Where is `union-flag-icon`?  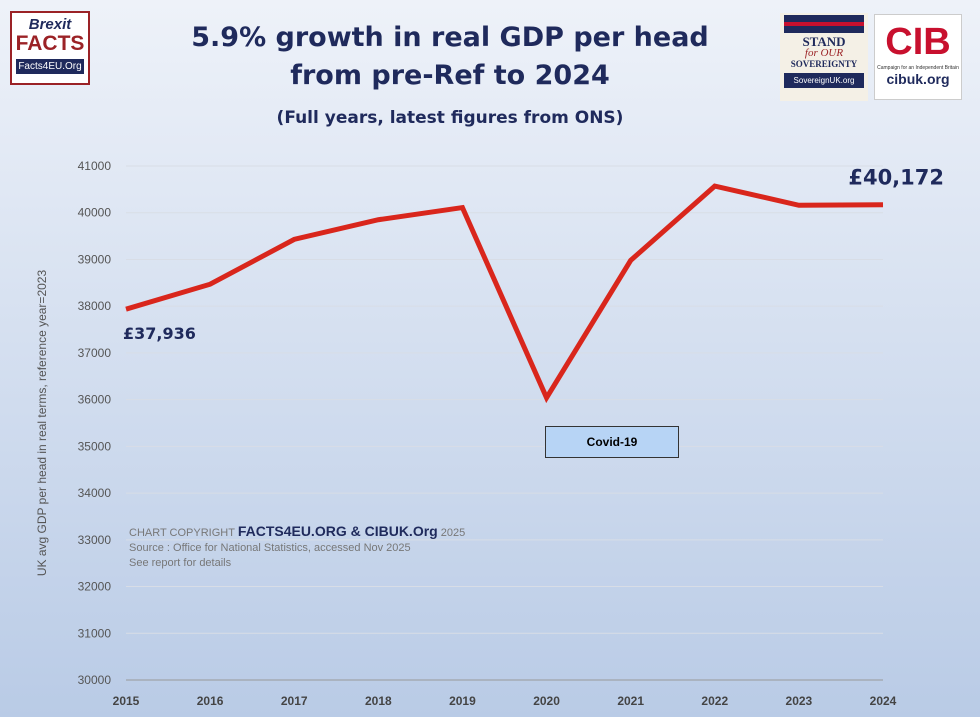 union-flag-icon is located at coordinates (824, 24).